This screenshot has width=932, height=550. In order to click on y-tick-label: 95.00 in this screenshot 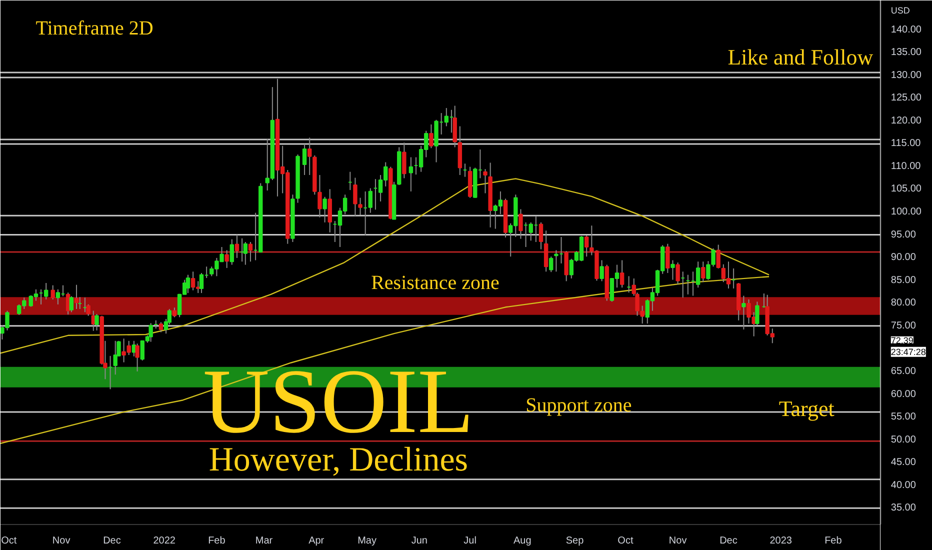, I will do `click(903, 234)`.